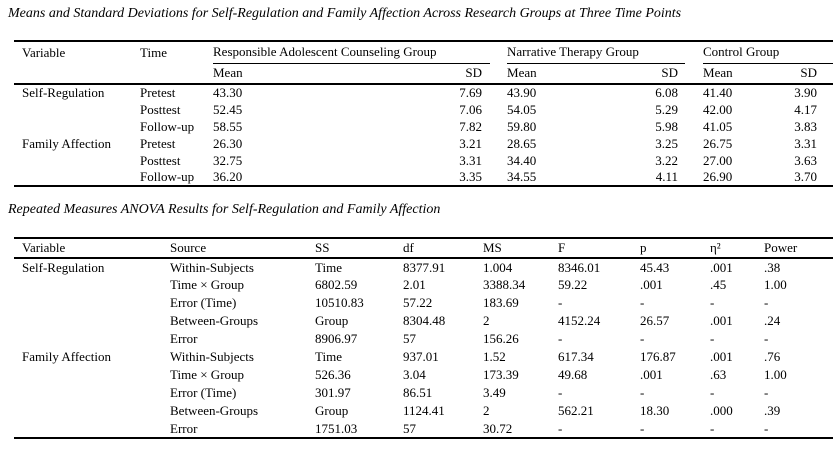  I want to click on mean-cell: 26.75, so click(718, 143).